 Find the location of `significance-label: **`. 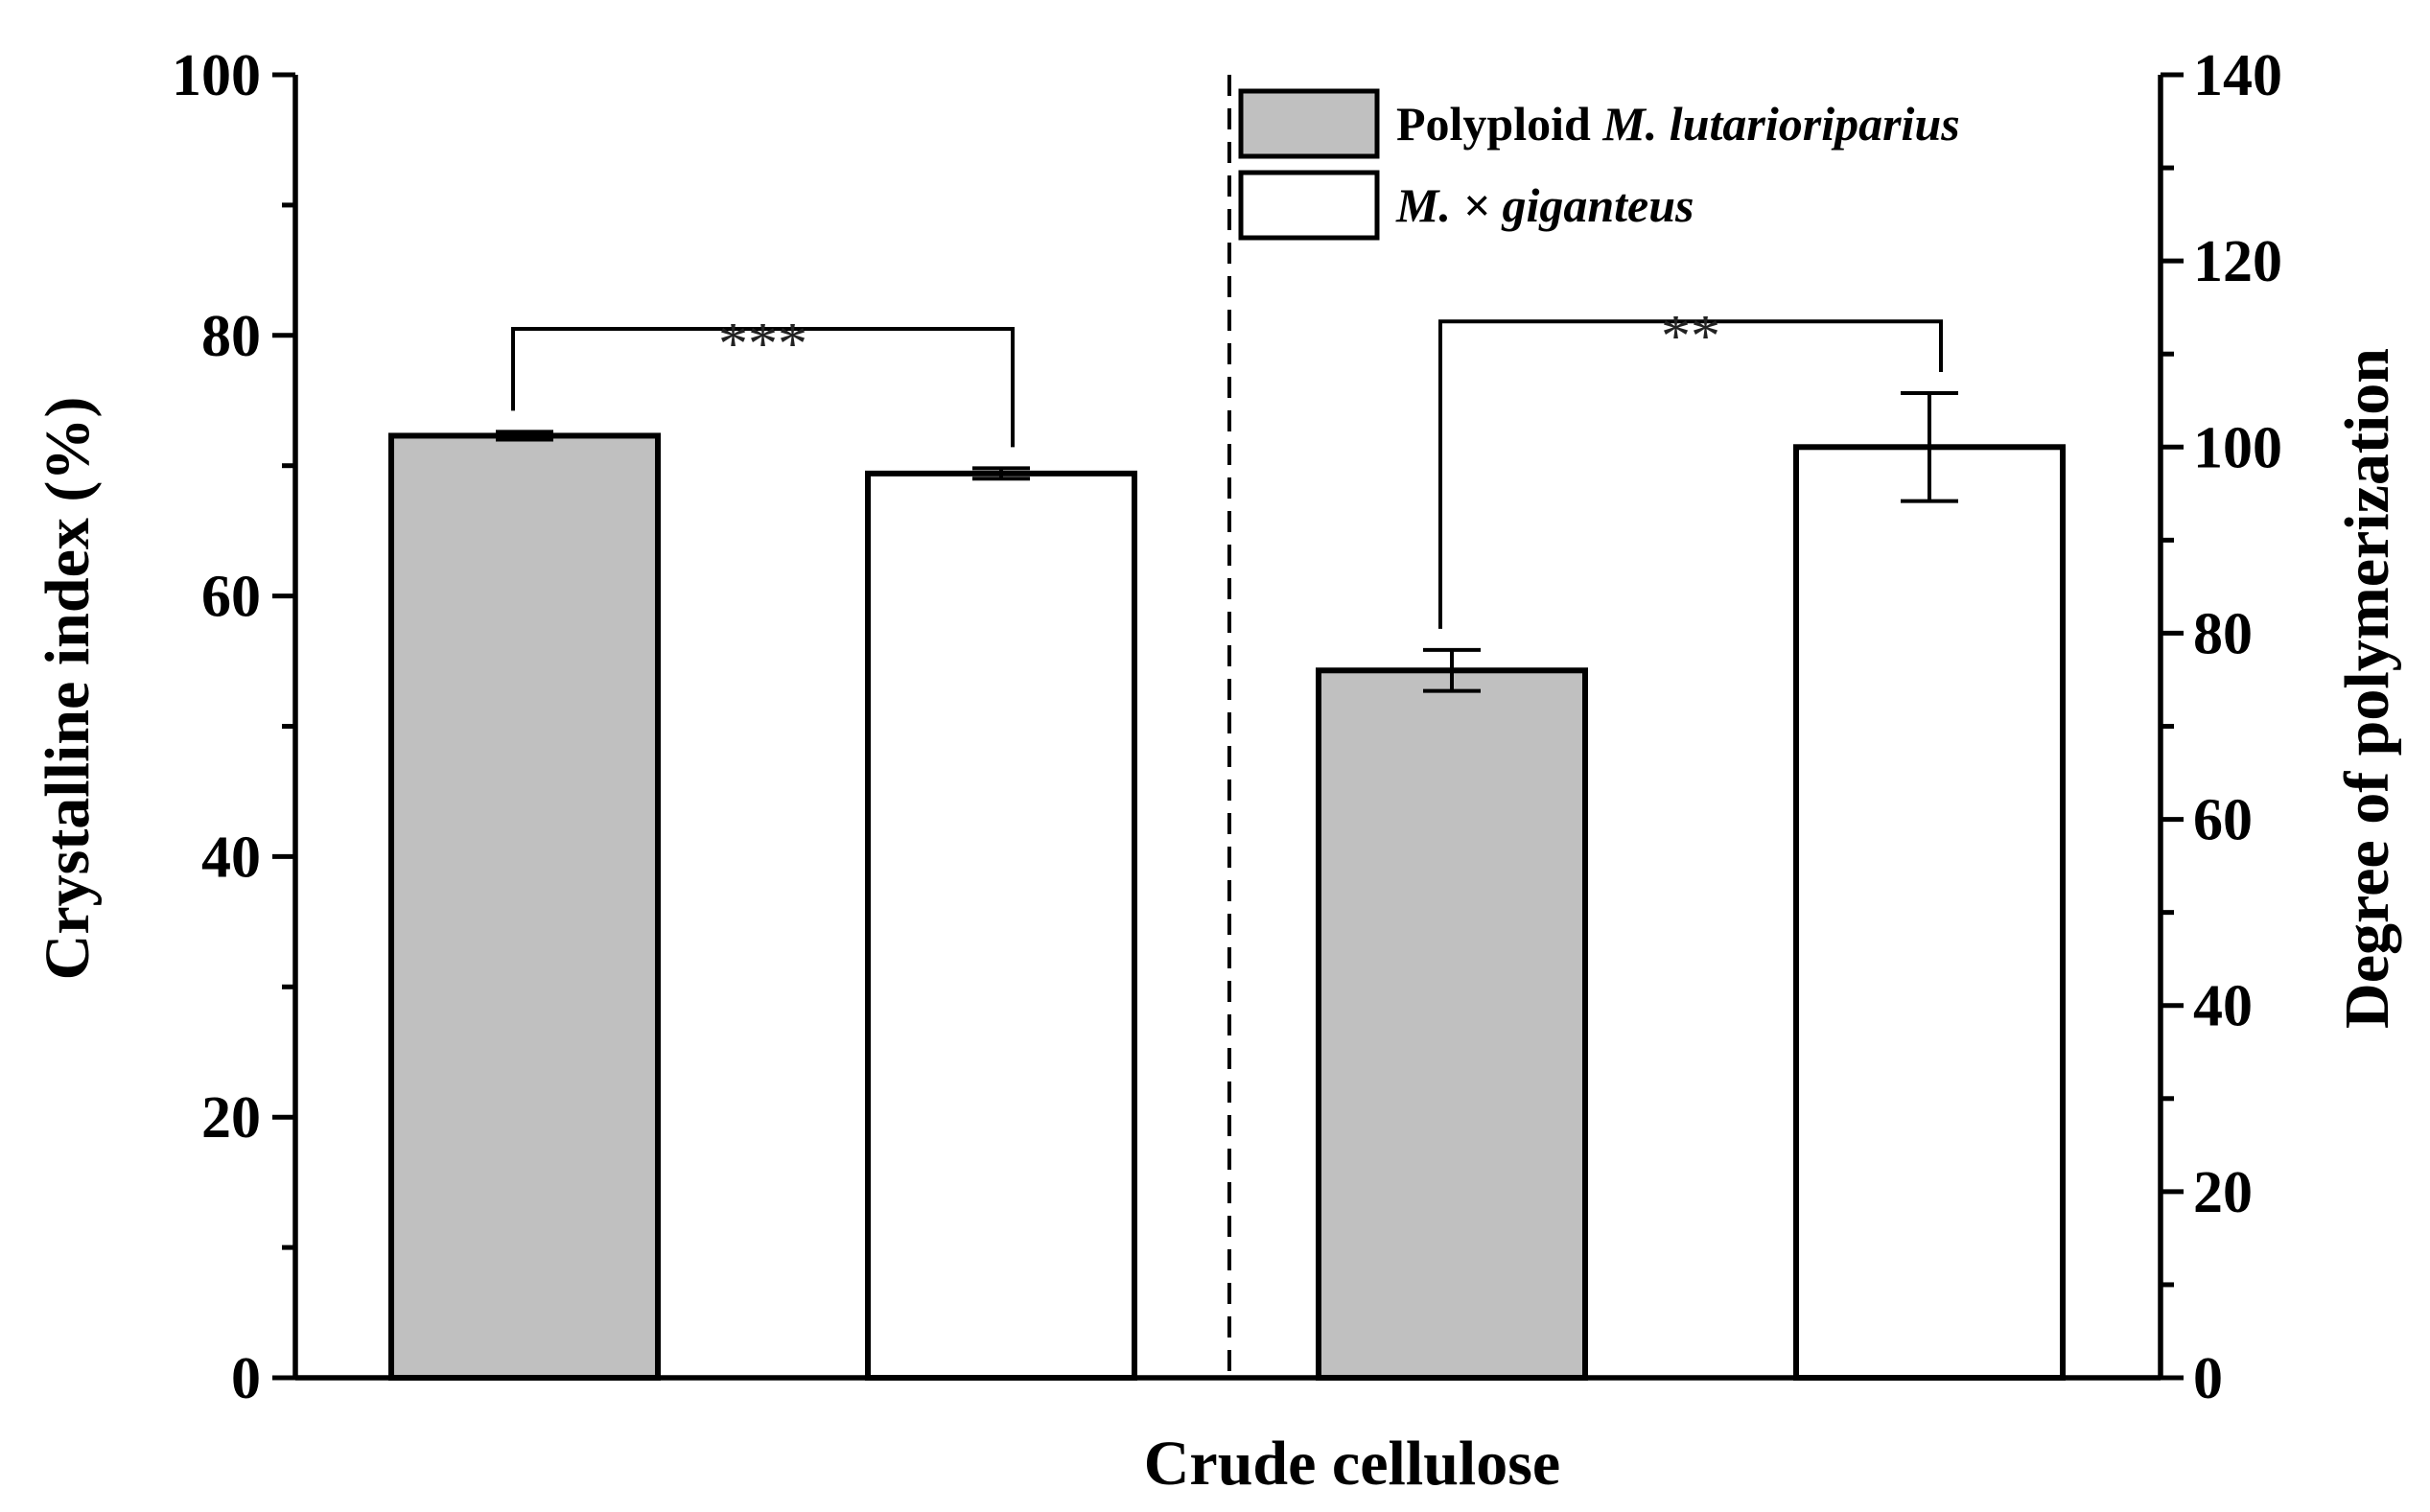

significance-label: ** is located at coordinates (1690, 336).